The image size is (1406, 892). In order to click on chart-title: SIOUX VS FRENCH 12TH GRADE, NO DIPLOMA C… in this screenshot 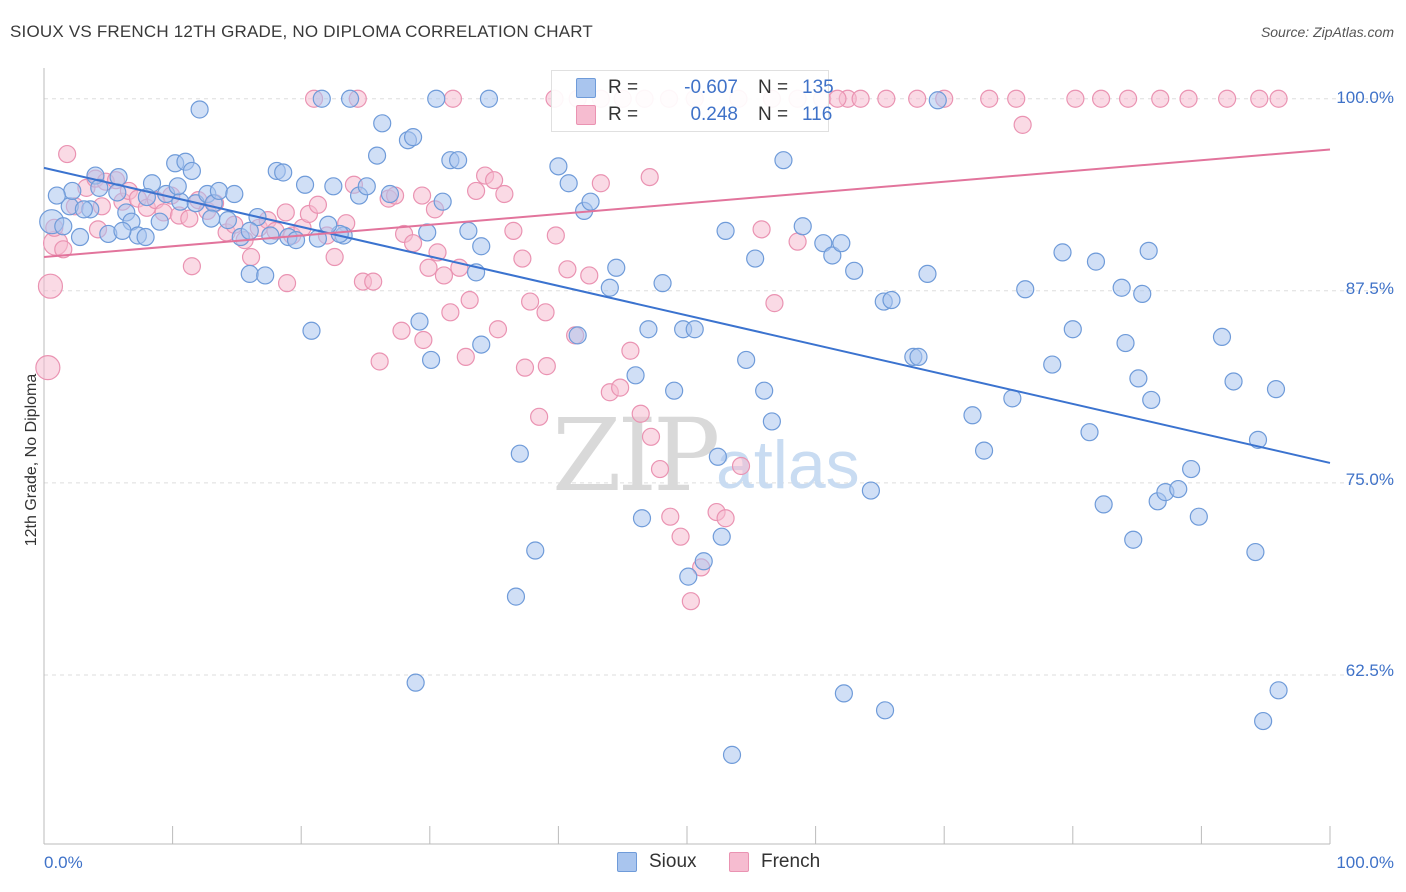, I will do `click(301, 31)`.